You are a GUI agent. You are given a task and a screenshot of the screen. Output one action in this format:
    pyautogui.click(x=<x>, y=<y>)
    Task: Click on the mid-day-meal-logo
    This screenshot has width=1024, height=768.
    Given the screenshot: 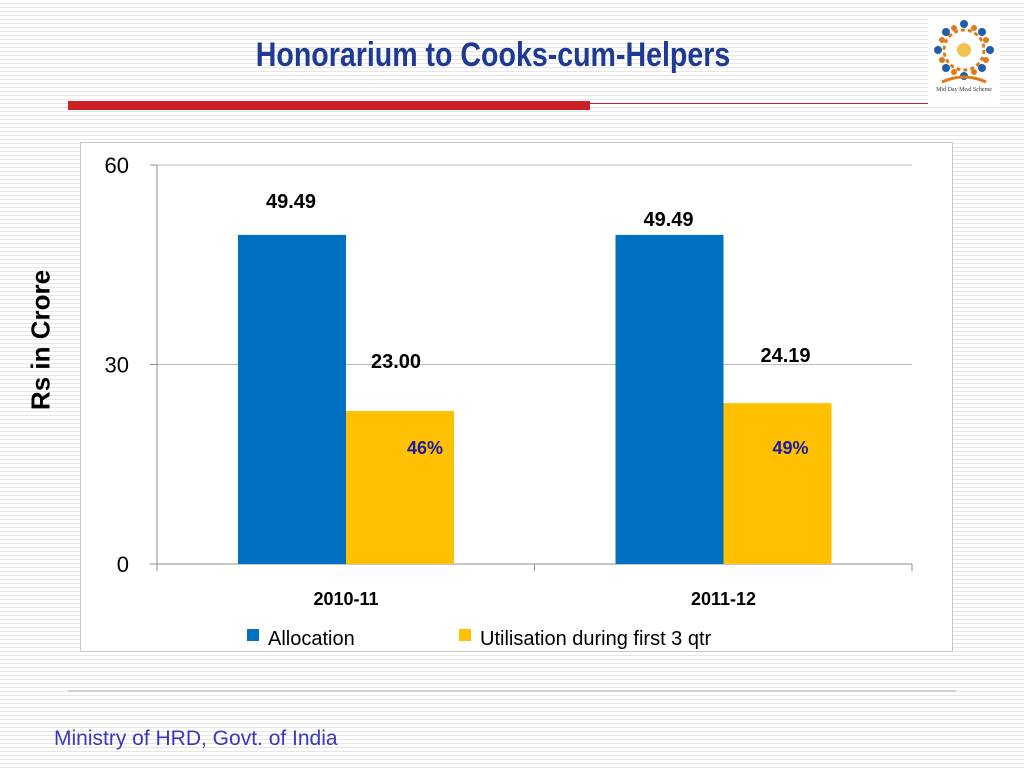 What is the action you would take?
    pyautogui.click(x=964, y=61)
    